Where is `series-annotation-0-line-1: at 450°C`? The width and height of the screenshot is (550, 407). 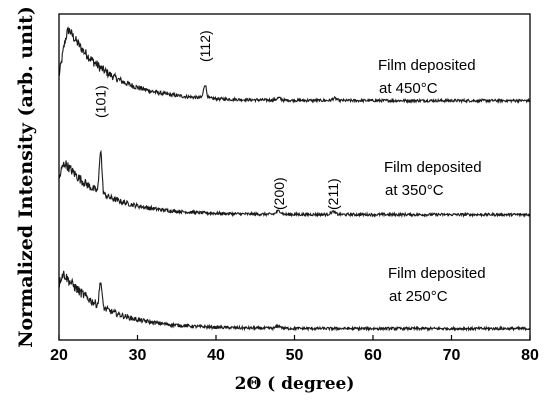 series-annotation-0-line-1: at 450°C is located at coordinates (408, 88).